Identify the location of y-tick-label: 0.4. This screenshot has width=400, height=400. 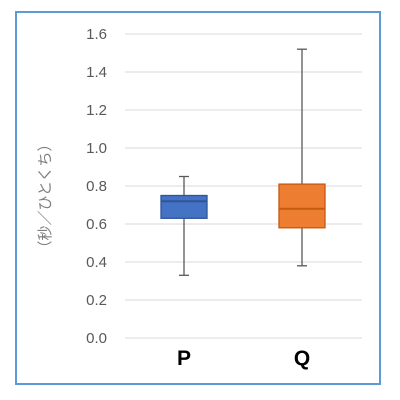
(96, 262).